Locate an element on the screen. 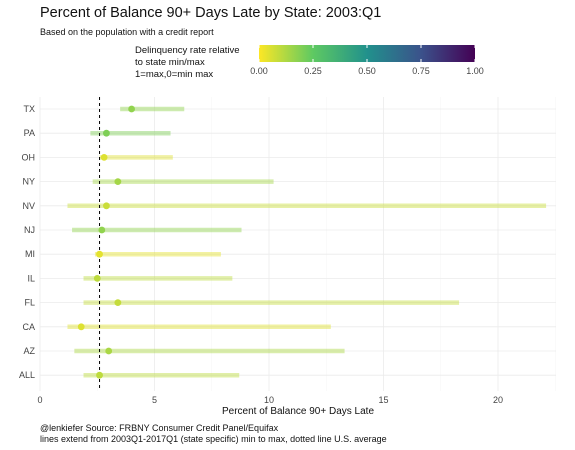 Image resolution: width=575 pixels, height=450 pixels. dot-tx is located at coordinates (132, 109).